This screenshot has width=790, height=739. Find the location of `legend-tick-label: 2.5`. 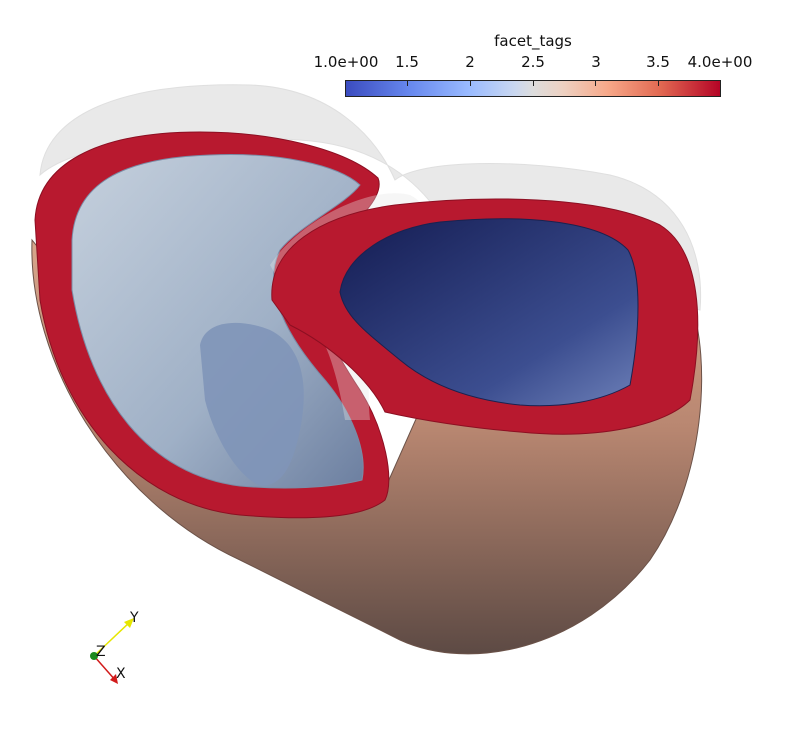

legend-tick-label: 2.5 is located at coordinates (533, 62).